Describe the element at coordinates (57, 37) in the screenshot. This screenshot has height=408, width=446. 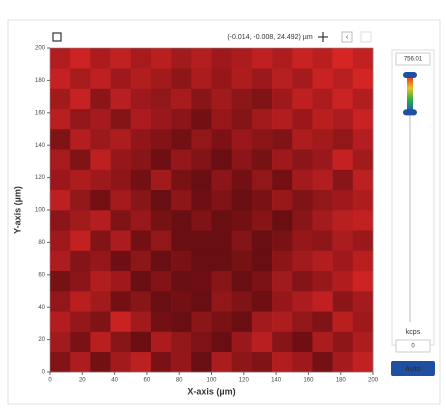
I see `select-icon` at that location.